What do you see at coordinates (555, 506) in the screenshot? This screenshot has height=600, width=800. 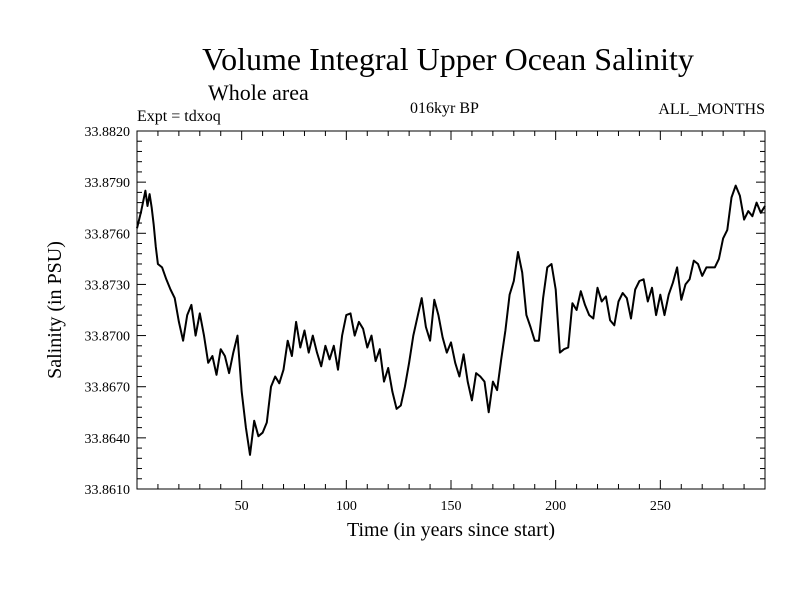 I see `x-tick-label: 200` at bounding box center [555, 506].